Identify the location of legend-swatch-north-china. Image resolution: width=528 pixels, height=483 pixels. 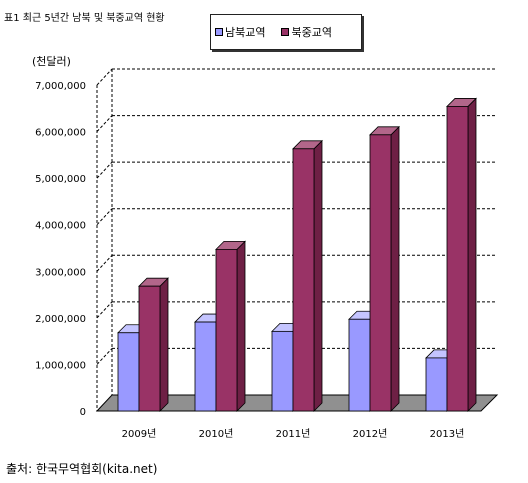
(285, 32).